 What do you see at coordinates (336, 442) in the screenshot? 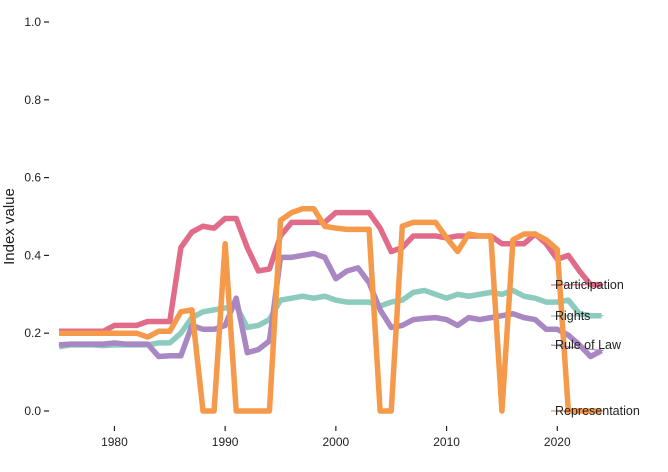
I see `x-tick-label: 2000` at bounding box center [336, 442].